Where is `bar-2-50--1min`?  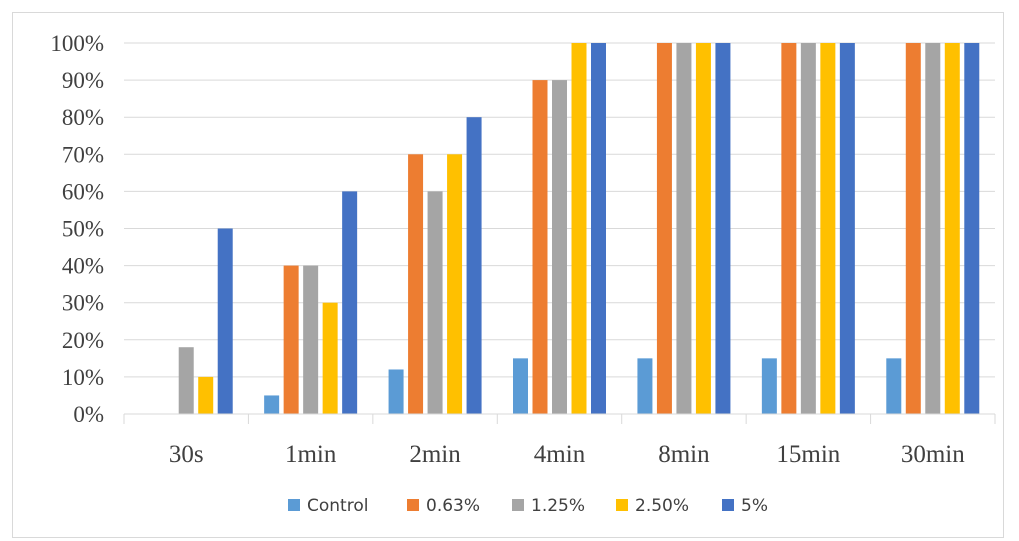
bar-2-50--1min is located at coordinates (330, 358).